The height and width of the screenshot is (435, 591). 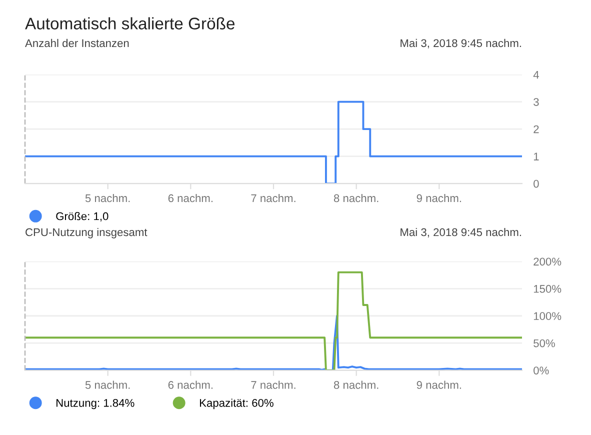 I want to click on chart-title: CPU-Nutzung insgesamt, so click(x=87, y=233).